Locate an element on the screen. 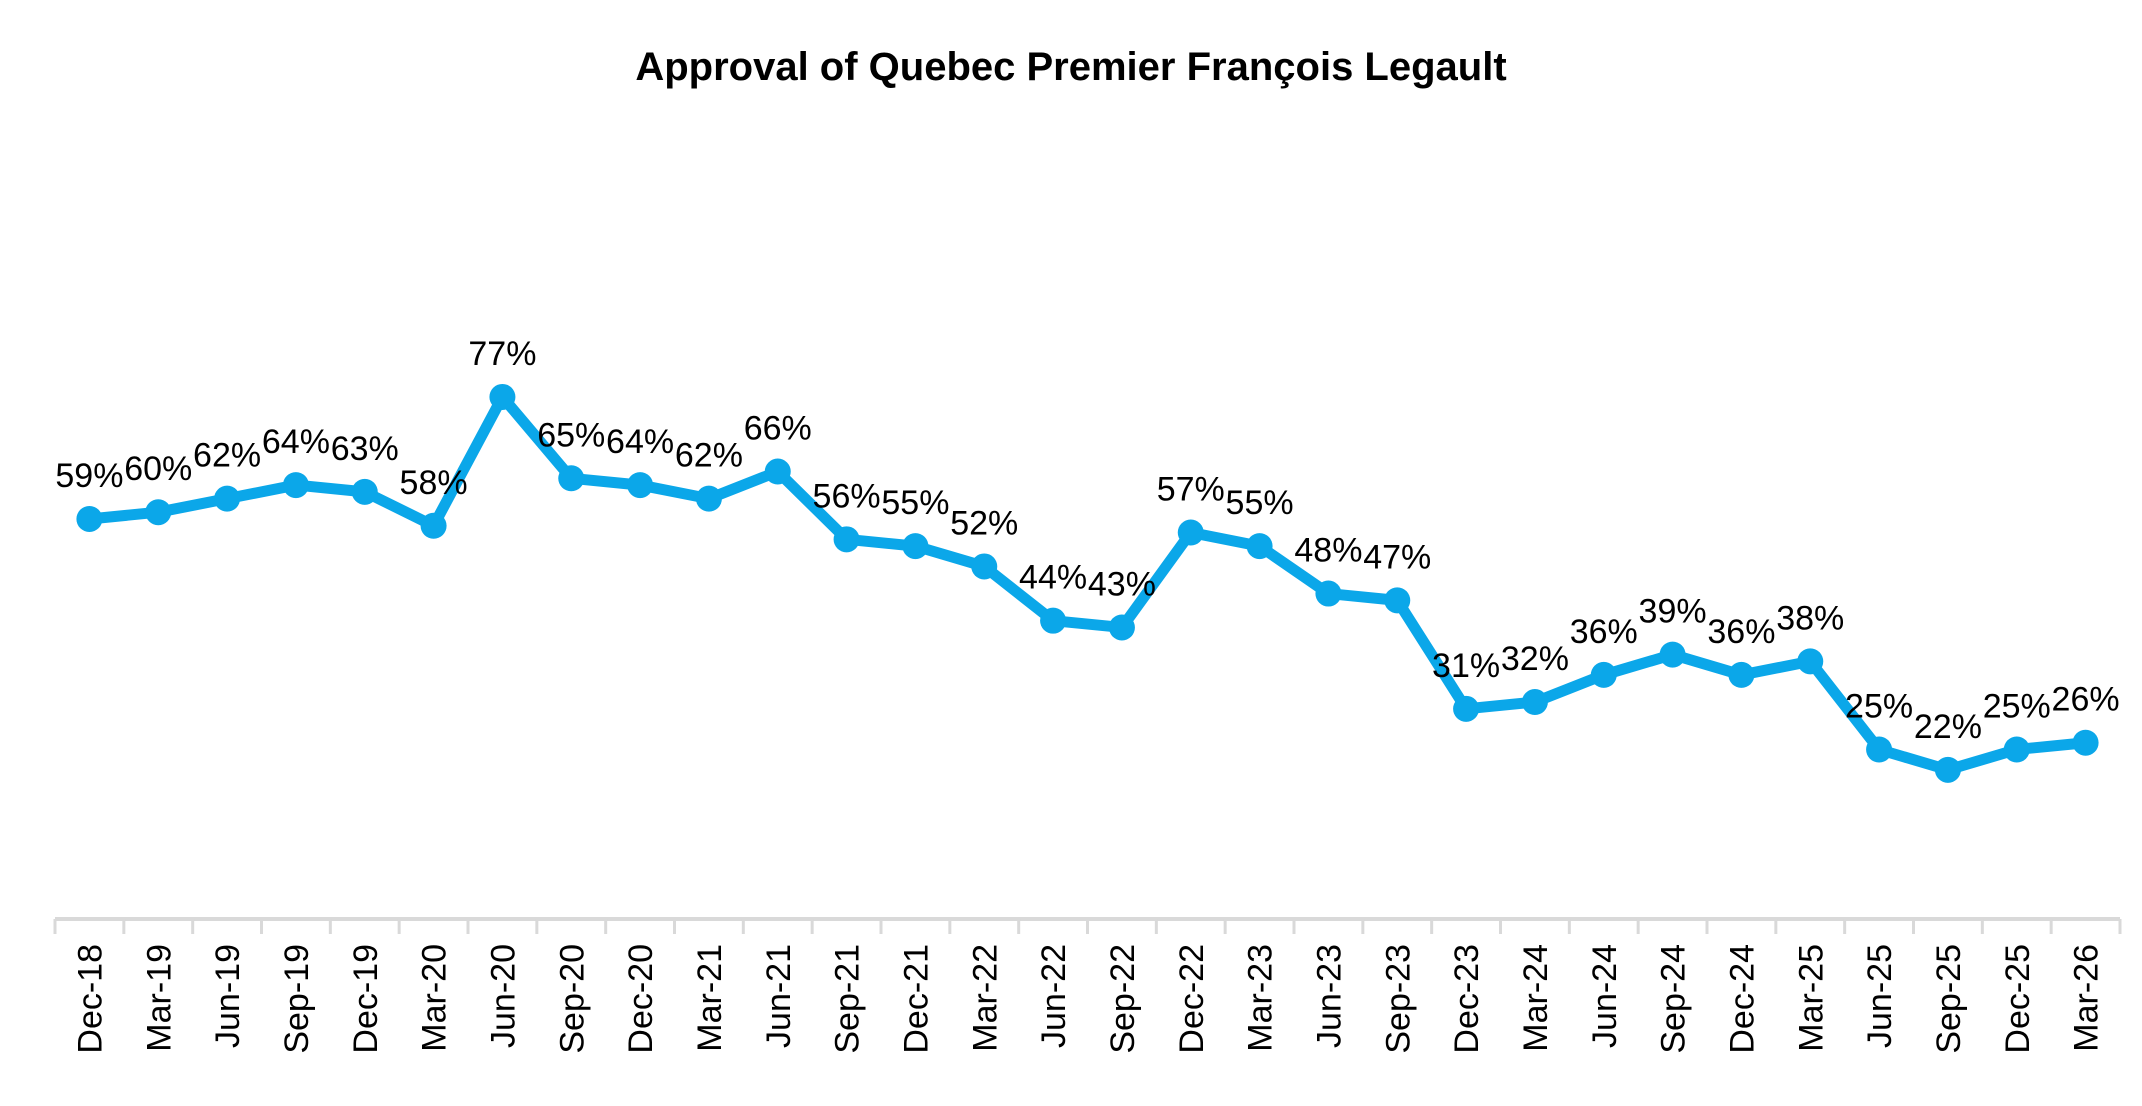 The width and height of the screenshot is (2142, 1106). data-label: 31% is located at coordinates (1466, 666).